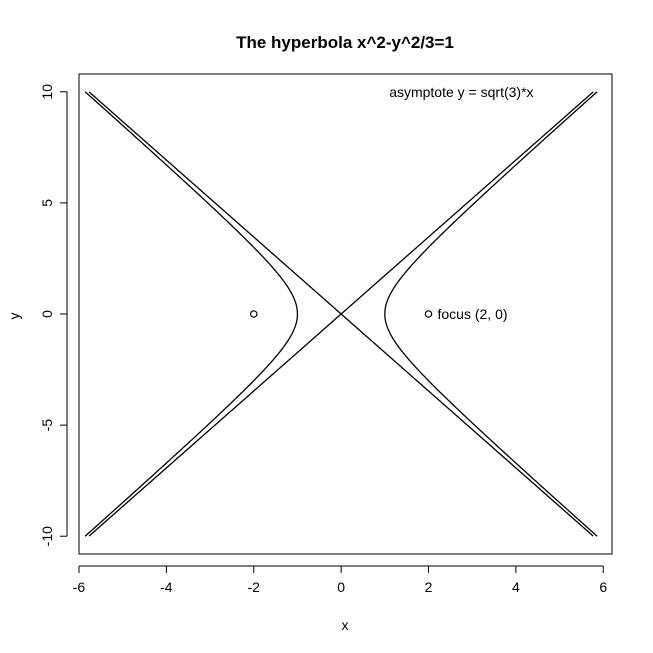 The width and height of the screenshot is (653, 653). I want to click on x-axis: -6 -4 -2 0 2 4 6, so click(340, 580).